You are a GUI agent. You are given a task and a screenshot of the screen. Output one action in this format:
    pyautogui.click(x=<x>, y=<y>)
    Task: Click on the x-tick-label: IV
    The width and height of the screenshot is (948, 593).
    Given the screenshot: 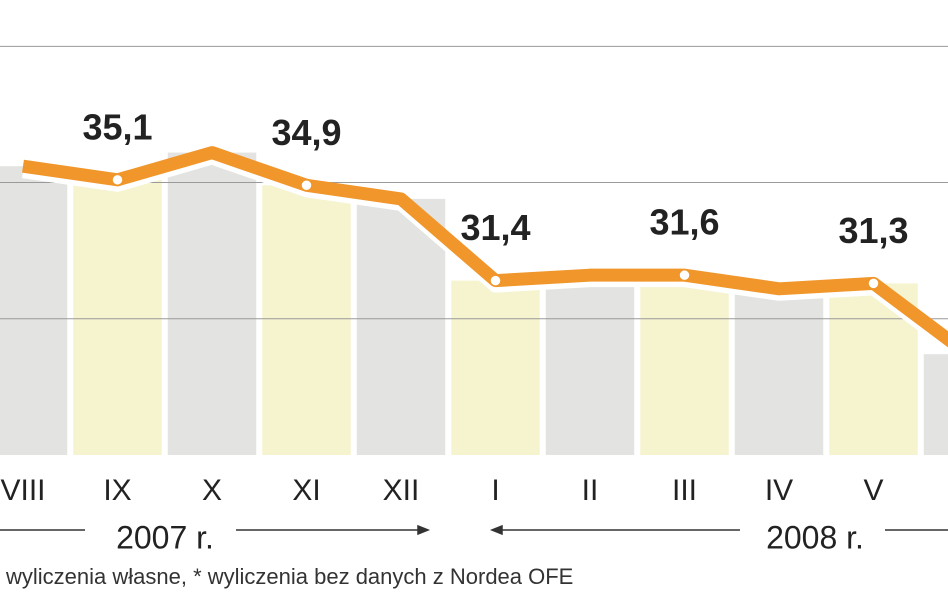 What is the action you would take?
    pyautogui.click(x=779, y=490)
    